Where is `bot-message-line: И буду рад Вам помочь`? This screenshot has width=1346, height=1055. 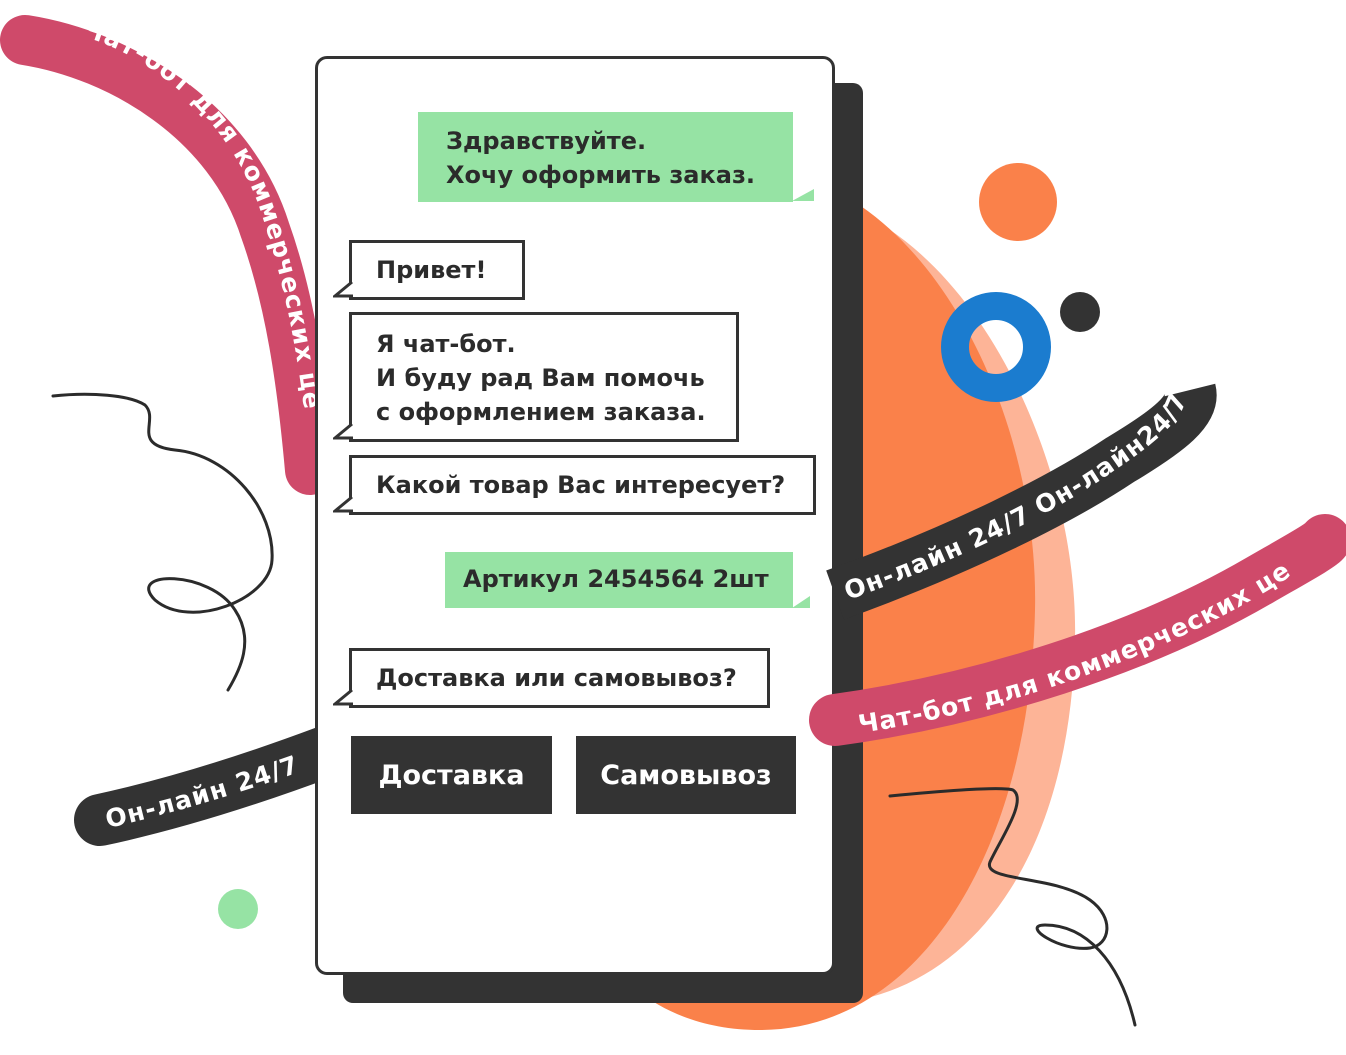
bot-message-line: И буду рад Вам помочь is located at coordinates (540, 378).